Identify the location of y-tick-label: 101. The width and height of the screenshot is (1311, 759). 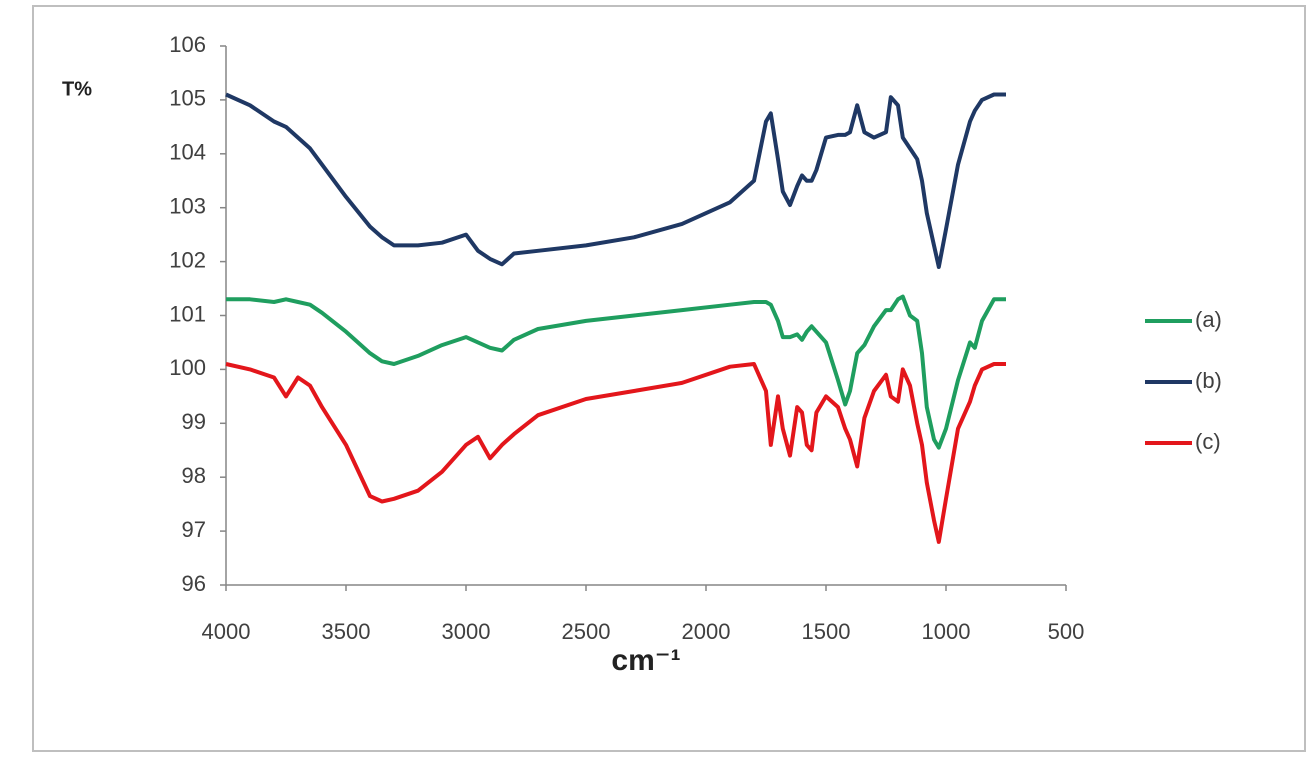
(187, 313).